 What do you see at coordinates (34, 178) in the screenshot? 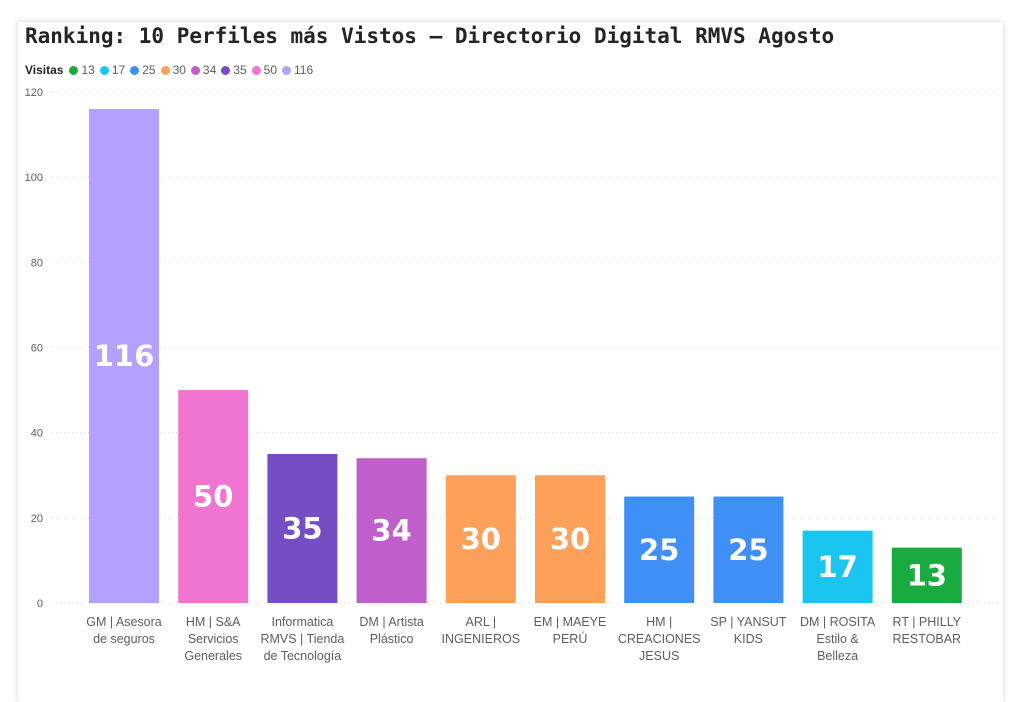
I see `y-tick-label: 100` at bounding box center [34, 178].